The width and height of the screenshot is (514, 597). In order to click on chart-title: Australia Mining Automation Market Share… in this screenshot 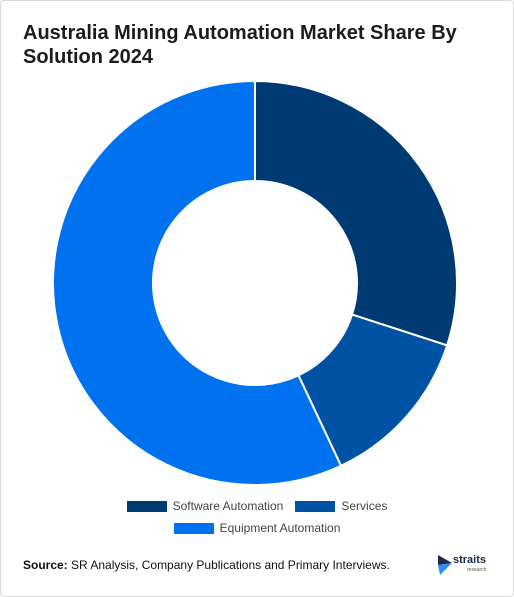, I will do `click(240, 45)`.